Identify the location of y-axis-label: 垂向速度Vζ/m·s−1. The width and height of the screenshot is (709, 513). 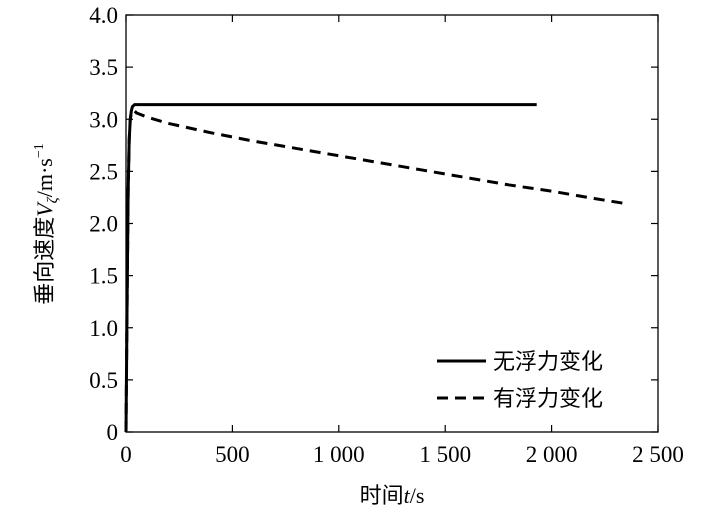
(46, 224).